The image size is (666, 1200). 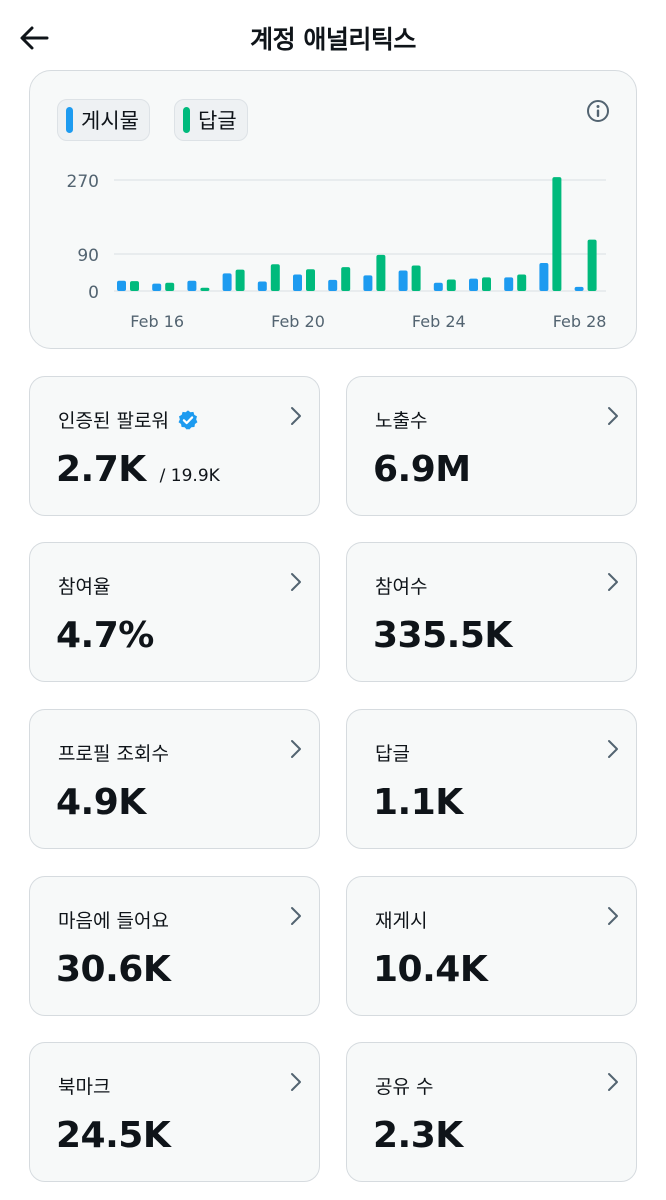 What do you see at coordinates (439, 321) in the screenshot?
I see `x-tick-label: Feb 24` at bounding box center [439, 321].